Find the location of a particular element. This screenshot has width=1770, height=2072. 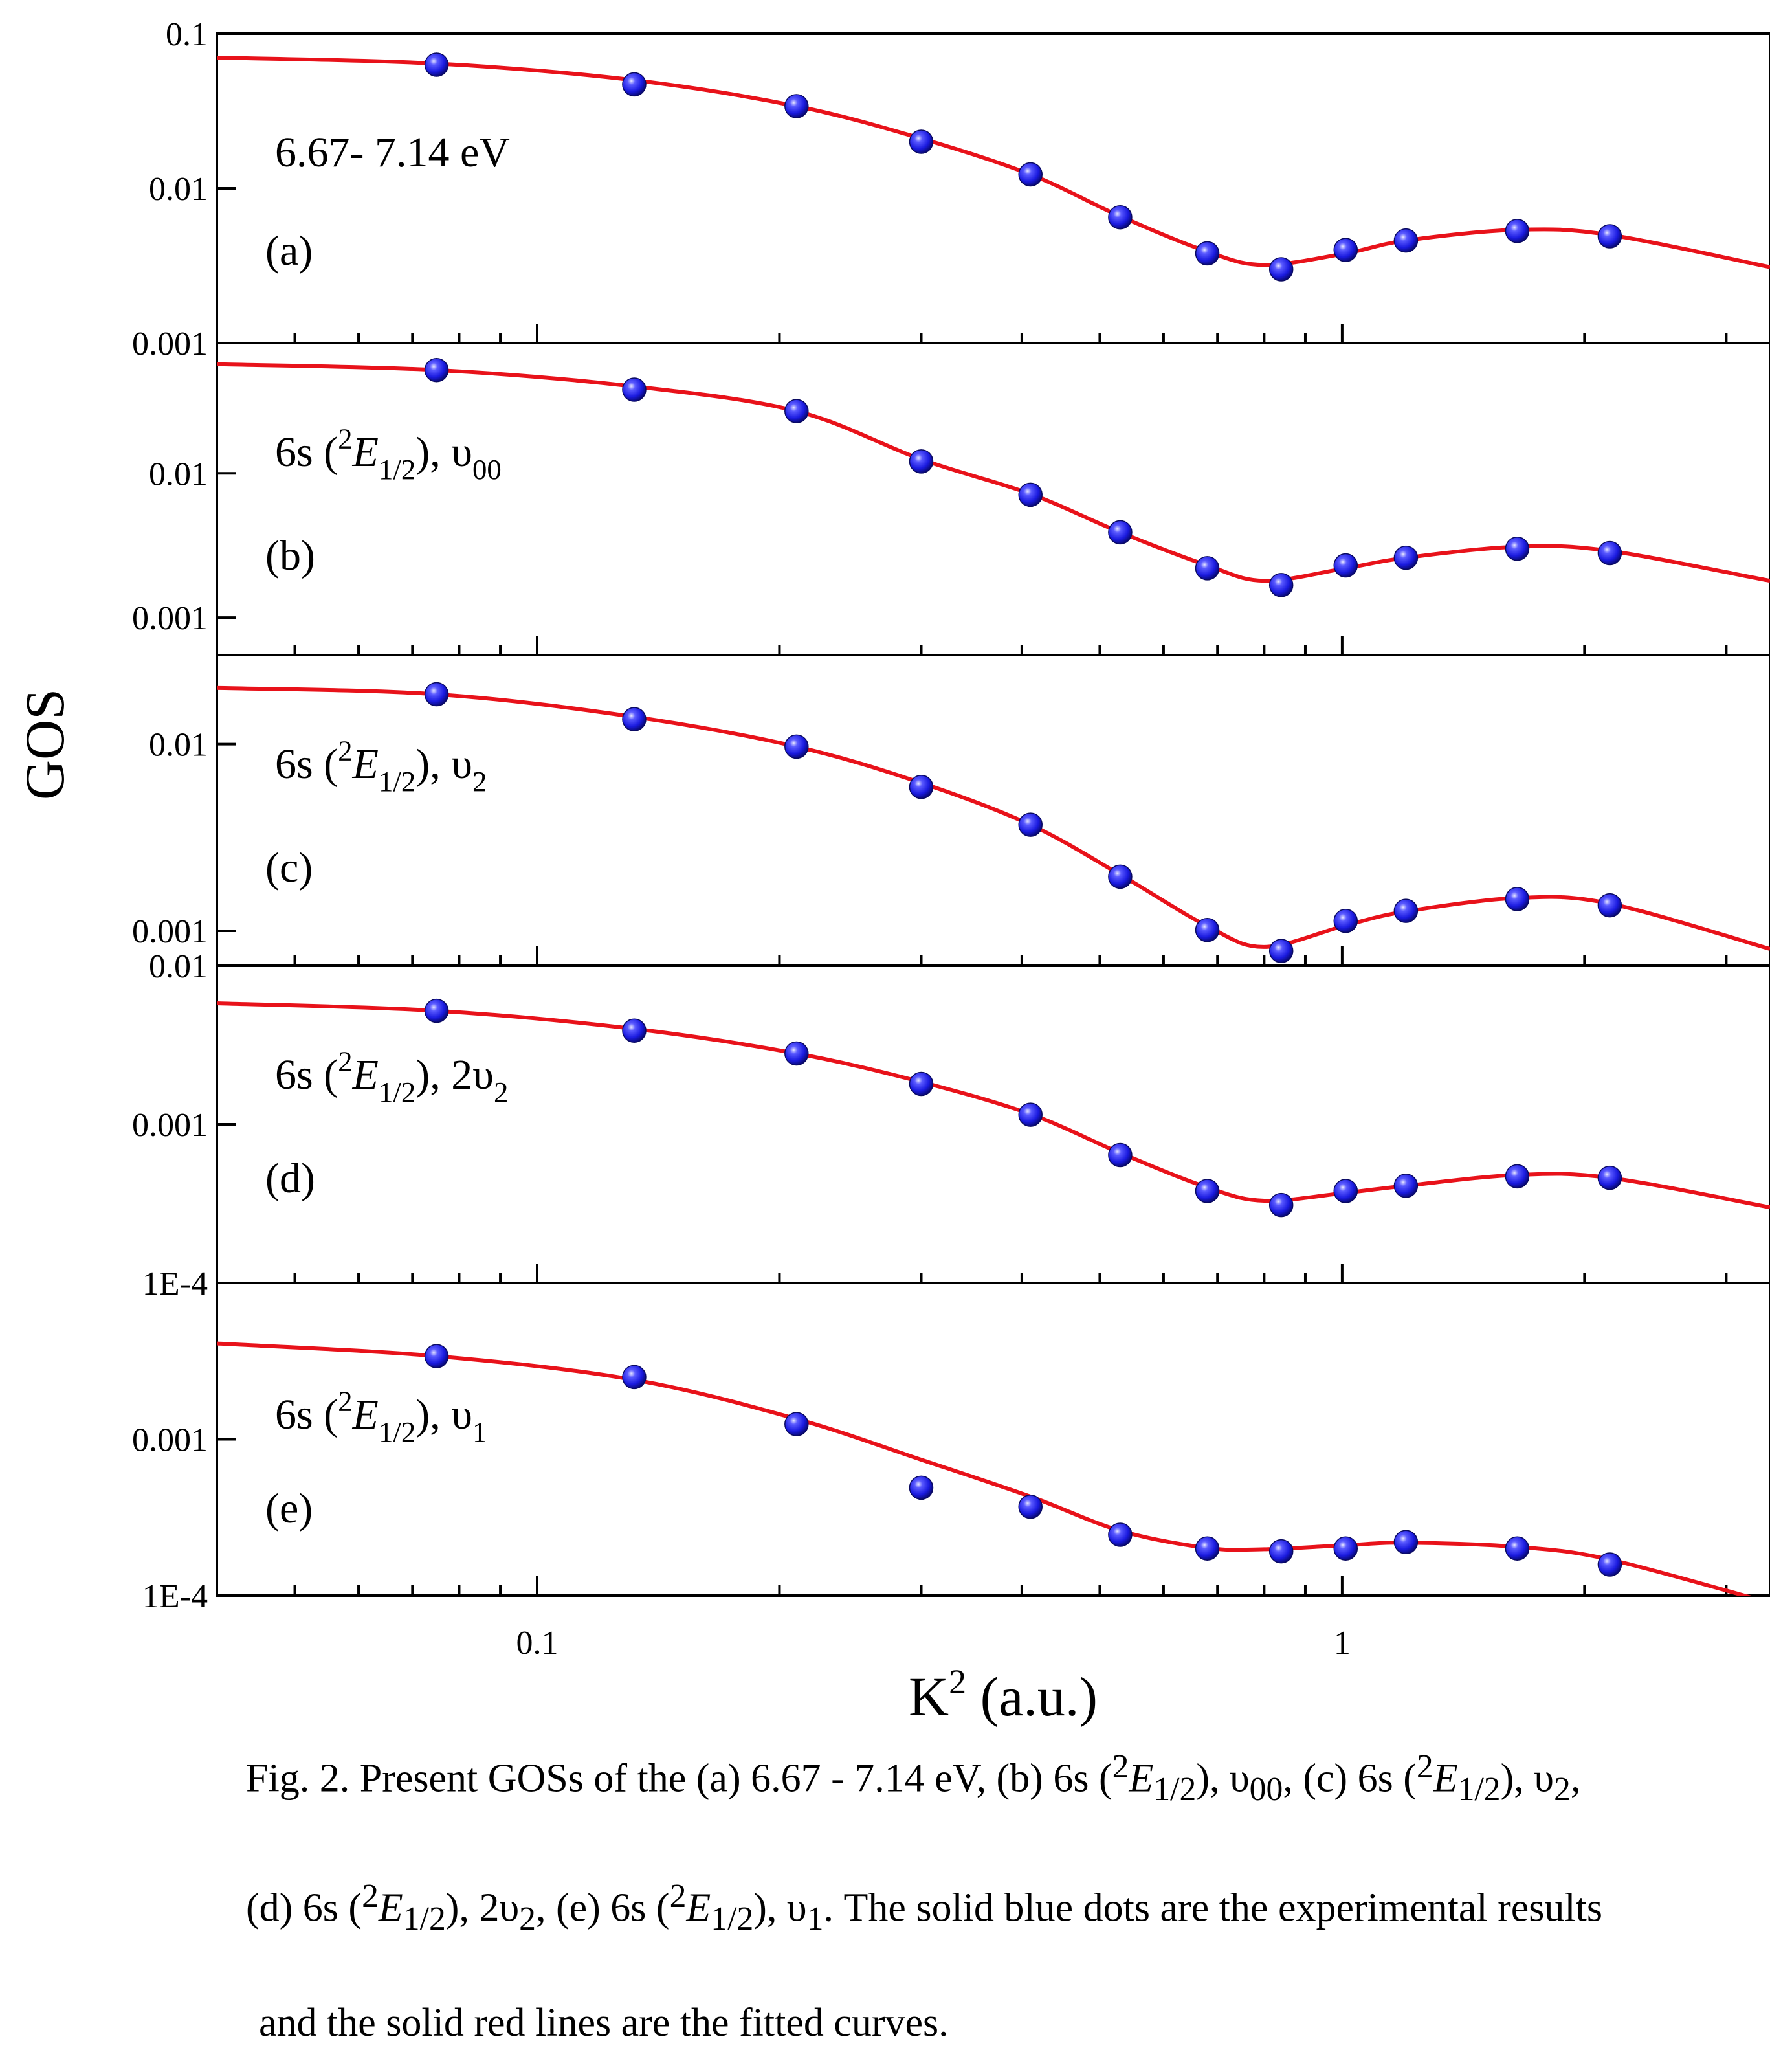

panel-b: 0.01 0.001 6s (2E1/2), υ00 (b) is located at coordinates (951, 499).